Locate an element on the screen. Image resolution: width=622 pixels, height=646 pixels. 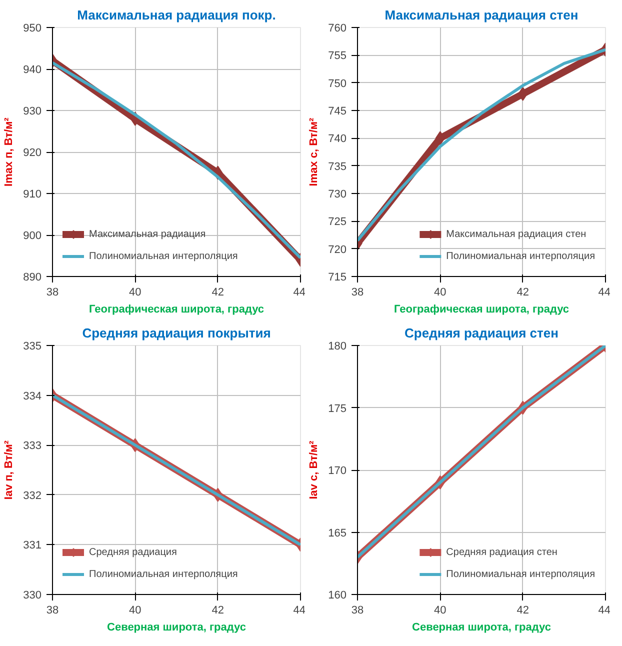
y-tick-label: 333 is located at coordinates (32, 446).